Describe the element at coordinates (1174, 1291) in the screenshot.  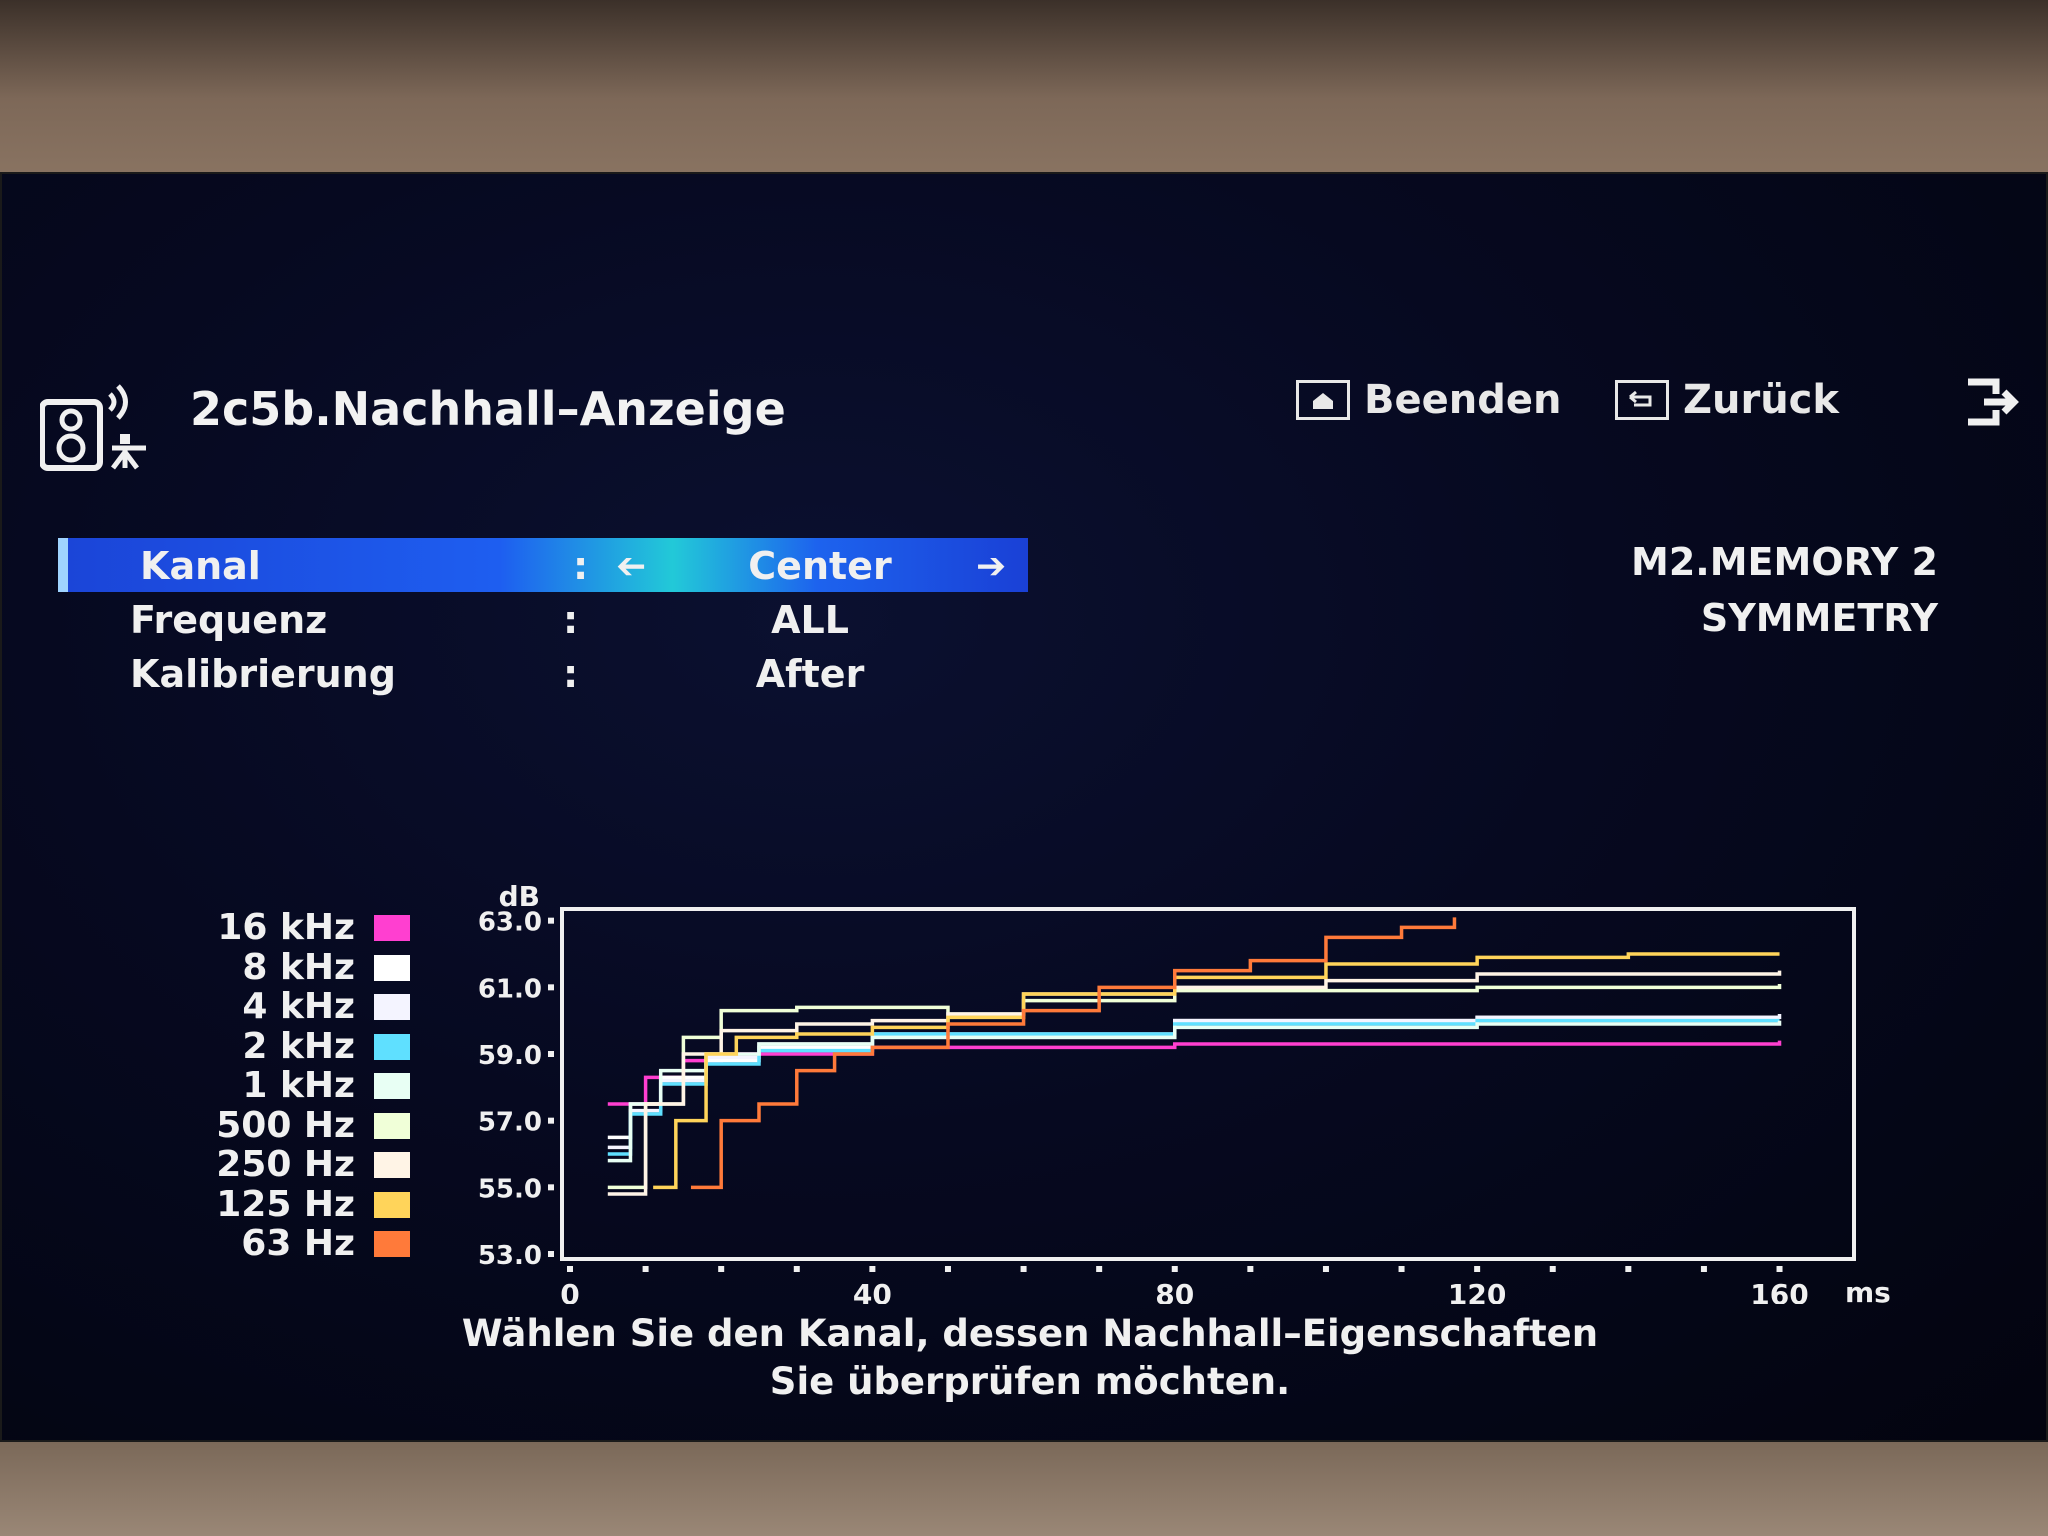
I see `x-tick-label: 80` at that location.